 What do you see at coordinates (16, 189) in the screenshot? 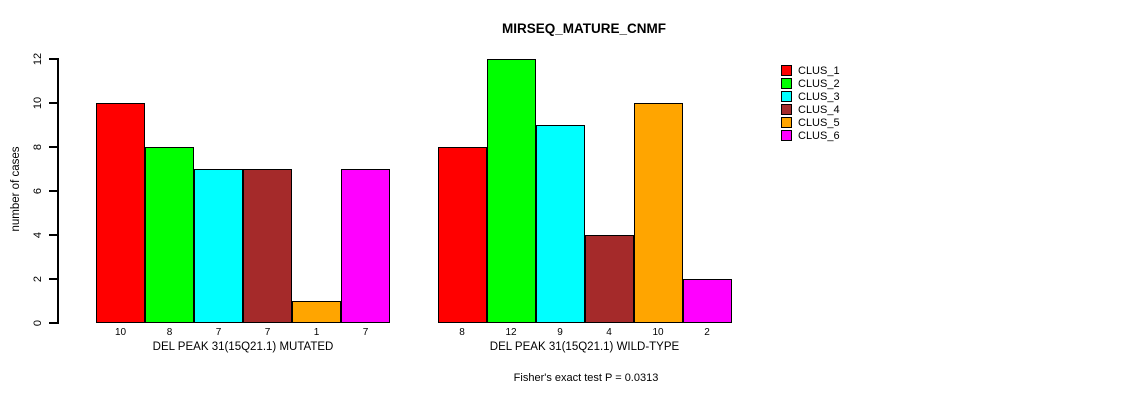
I see `y-axis-label: number of cases` at bounding box center [16, 189].